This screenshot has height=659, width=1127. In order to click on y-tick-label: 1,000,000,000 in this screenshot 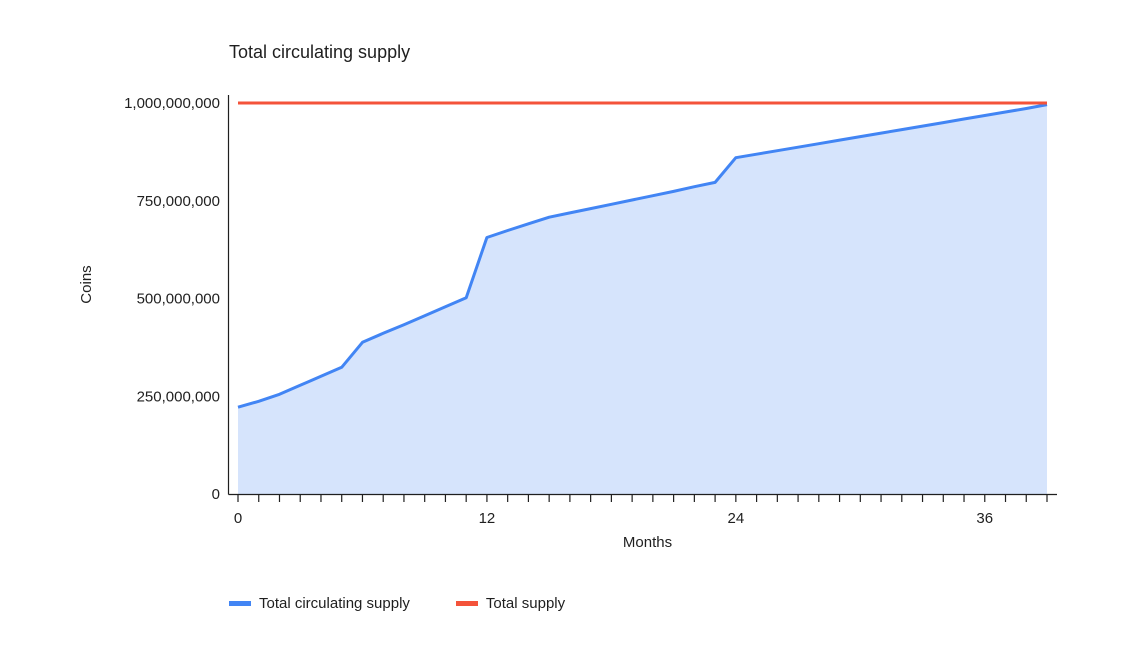, I will do `click(172, 103)`.